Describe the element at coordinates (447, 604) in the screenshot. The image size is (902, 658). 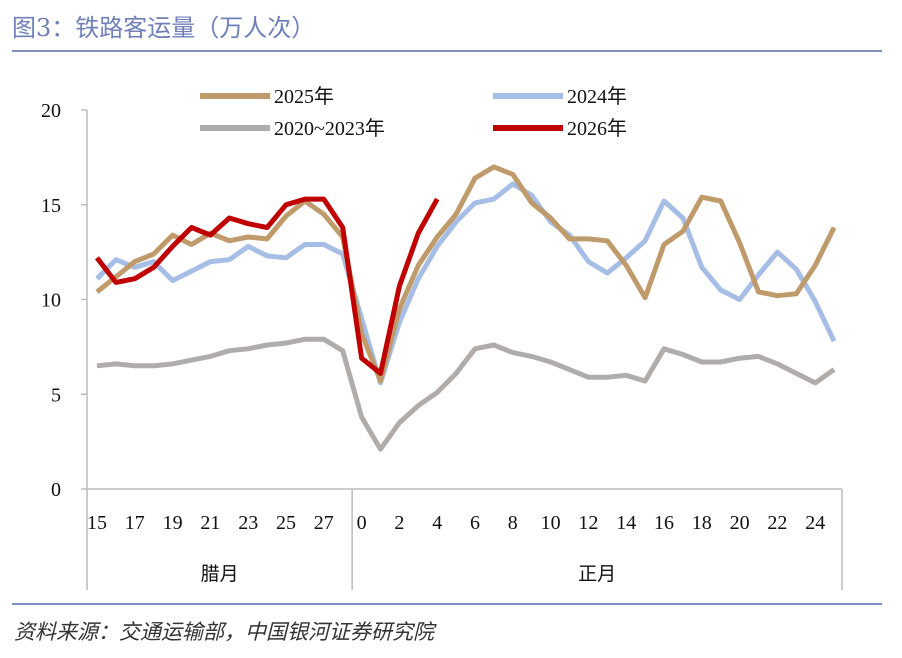
I see `source-divider` at that location.